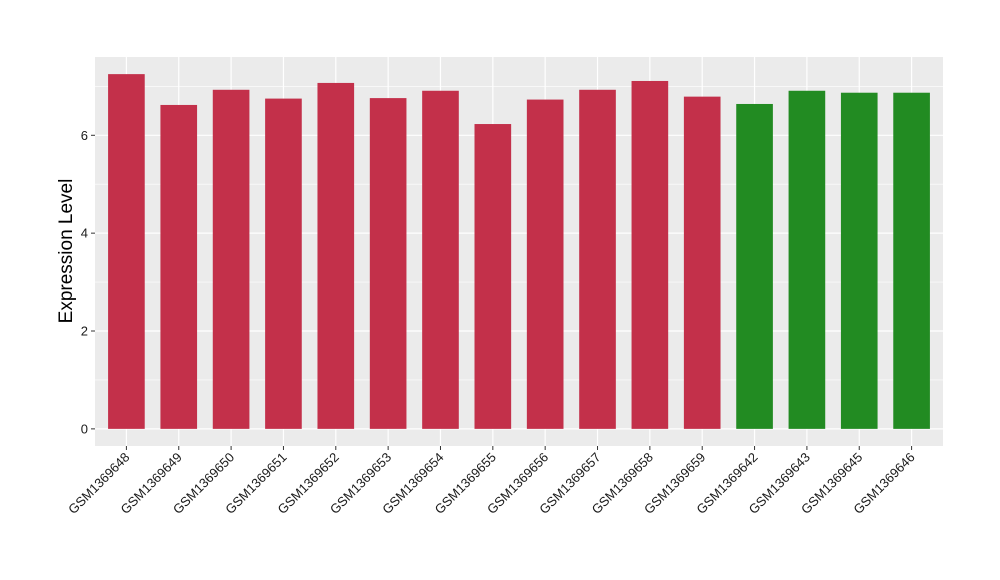  What do you see at coordinates (650, 254) in the screenshot?
I see `bar-GSM1369658` at bounding box center [650, 254].